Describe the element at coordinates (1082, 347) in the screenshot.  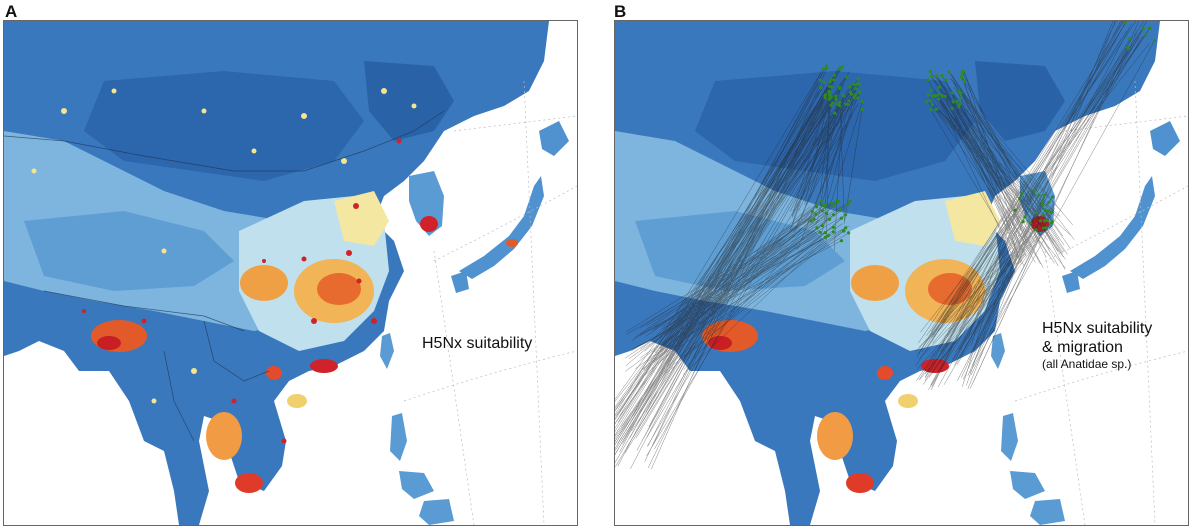
I see `caption-line-2: & migration` at that location.